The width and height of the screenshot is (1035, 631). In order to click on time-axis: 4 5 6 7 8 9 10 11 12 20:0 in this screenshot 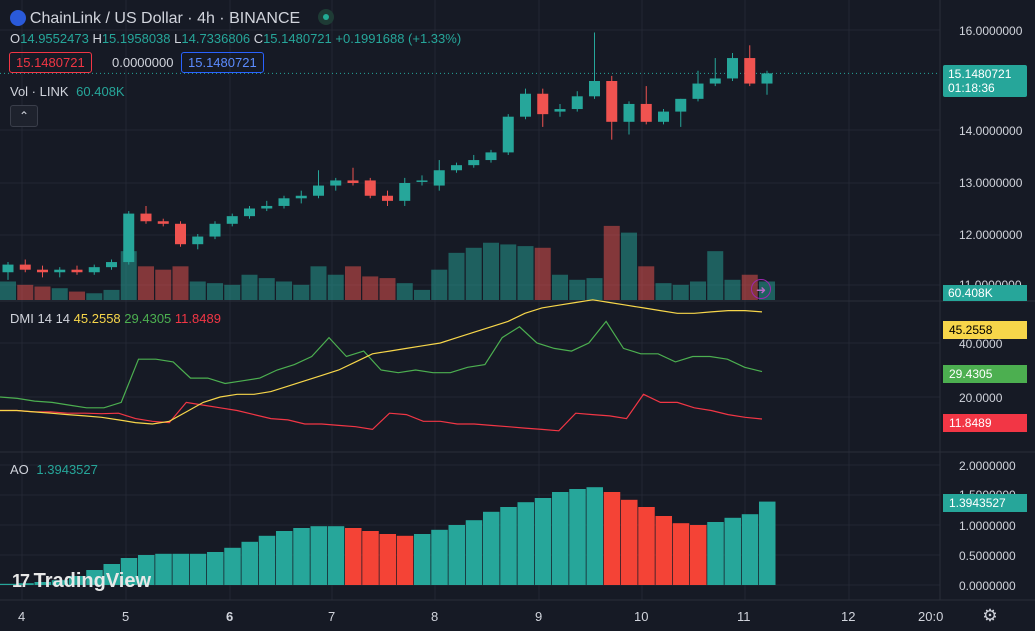, I will do `click(471, 617)`.